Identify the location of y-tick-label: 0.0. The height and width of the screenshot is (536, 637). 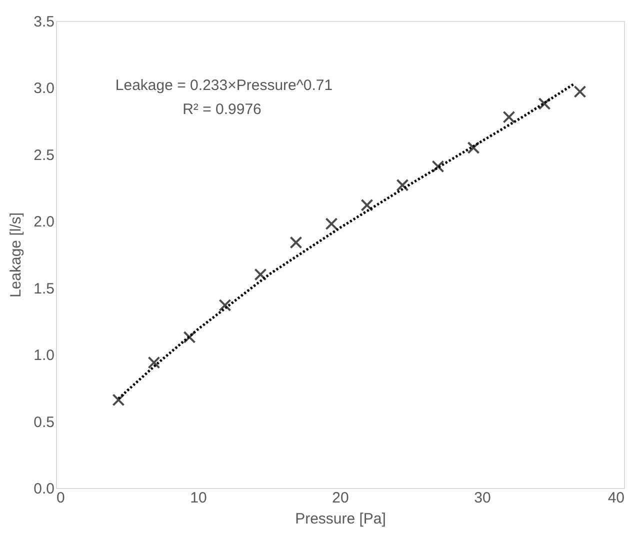
(44, 489).